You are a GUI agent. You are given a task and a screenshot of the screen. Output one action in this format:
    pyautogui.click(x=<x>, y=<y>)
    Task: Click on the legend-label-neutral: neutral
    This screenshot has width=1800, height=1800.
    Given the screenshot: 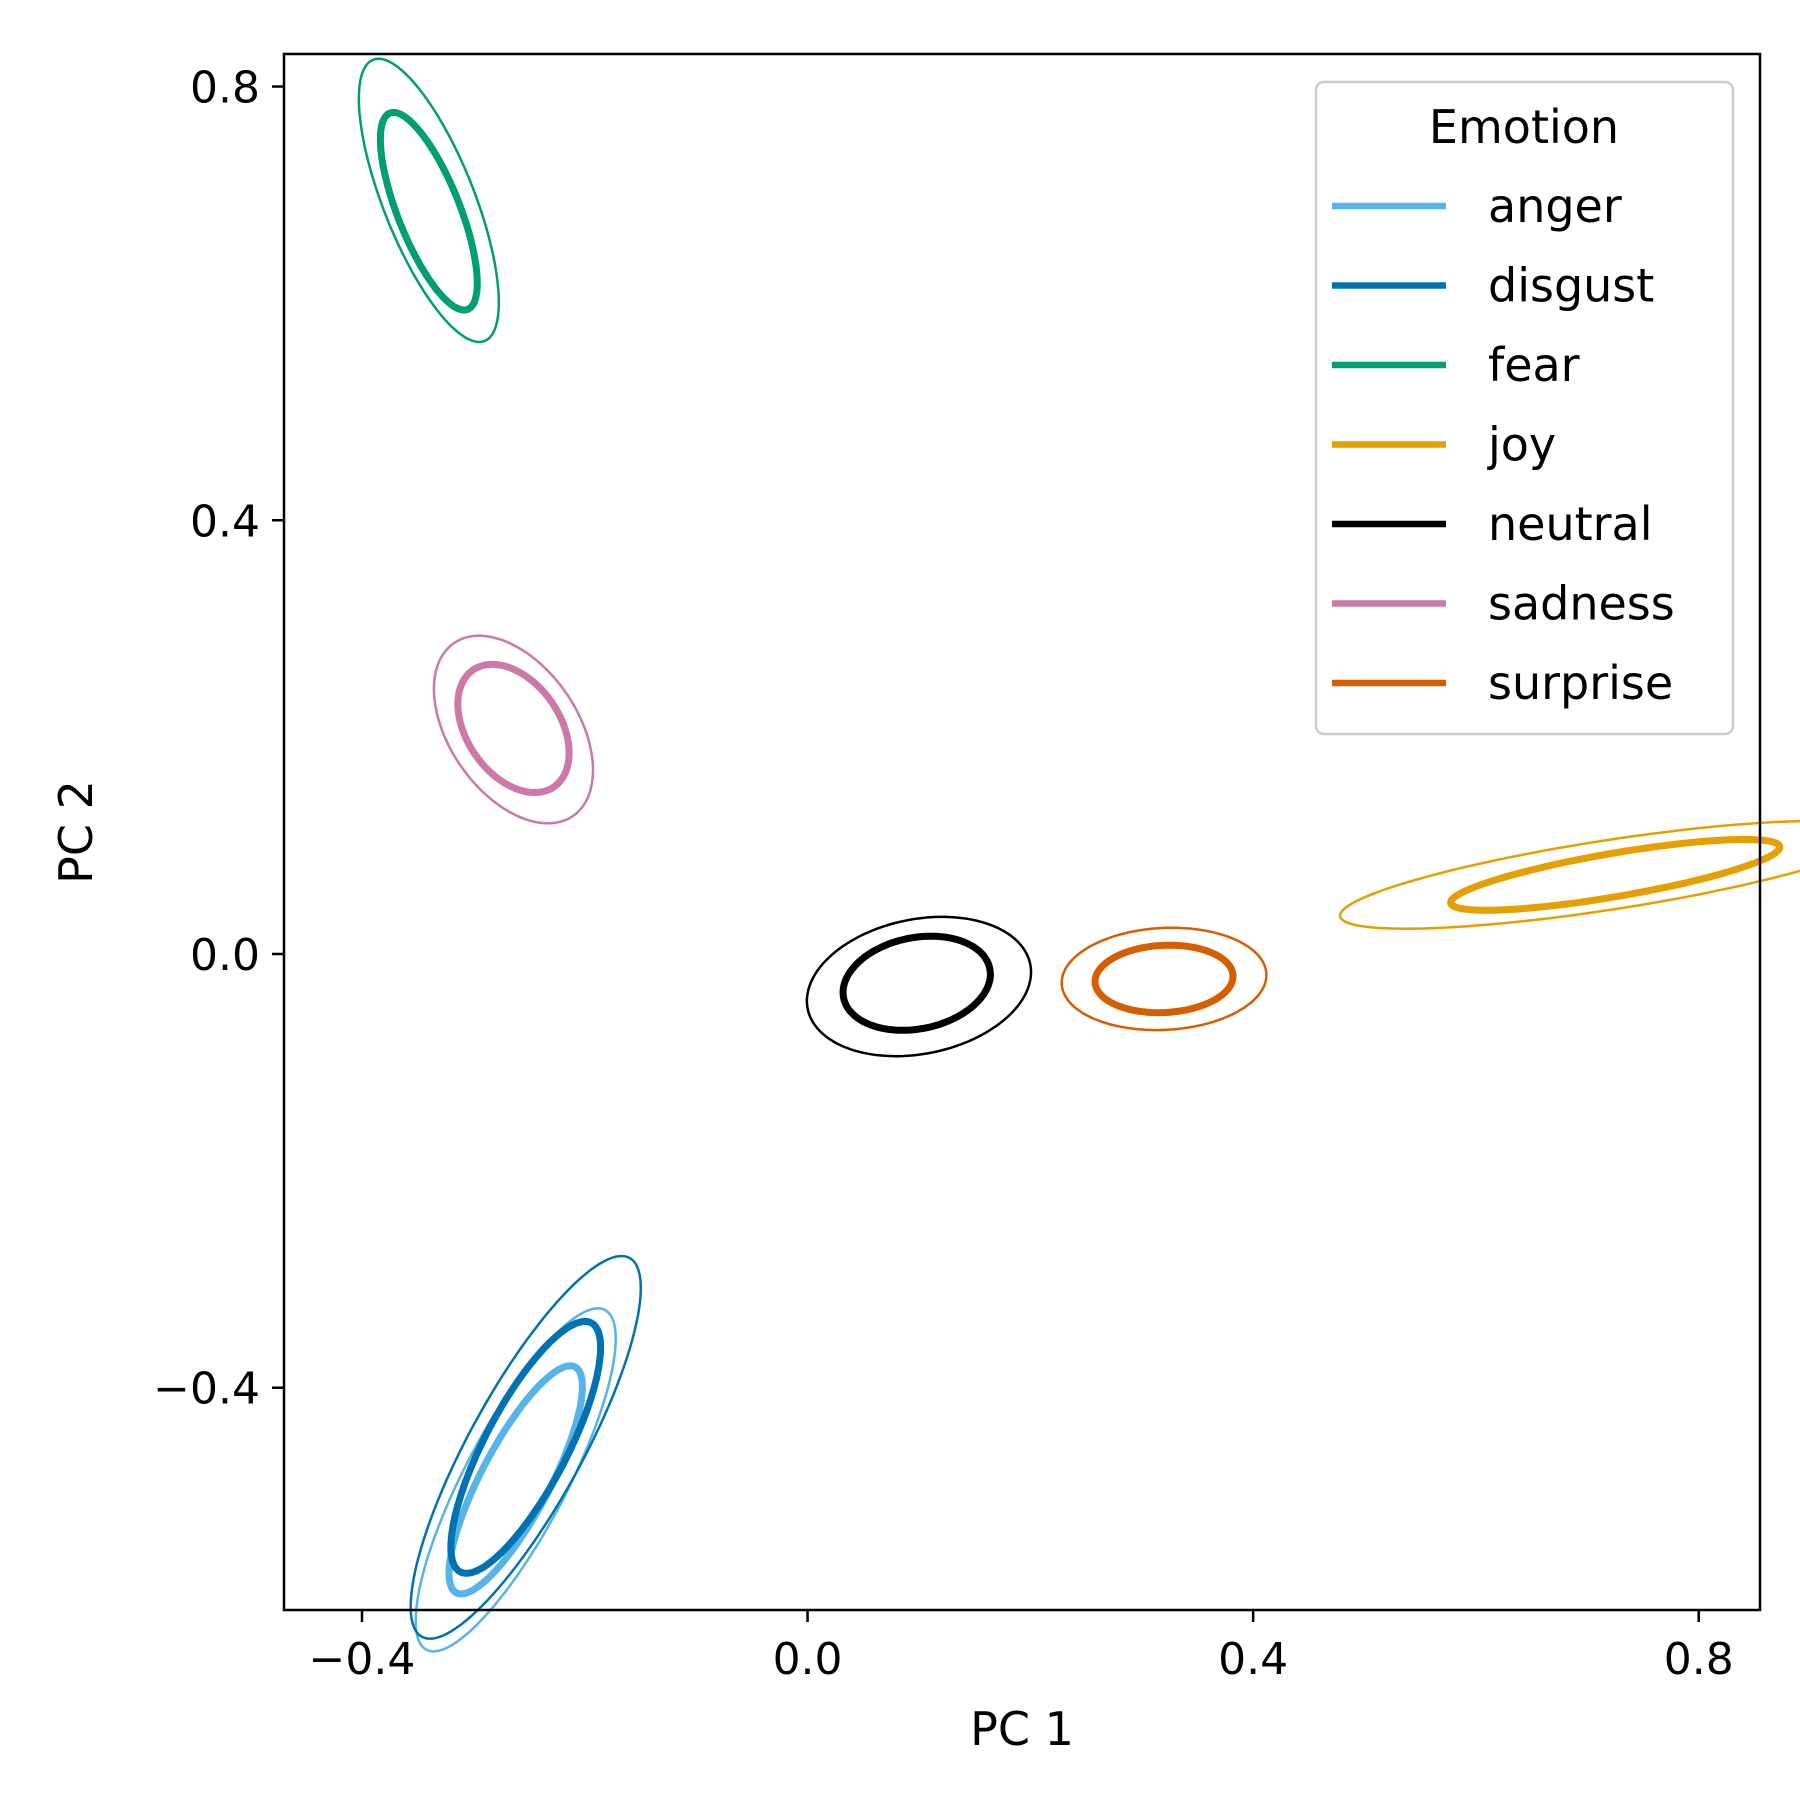 What is the action you would take?
    pyautogui.click(x=1570, y=524)
    